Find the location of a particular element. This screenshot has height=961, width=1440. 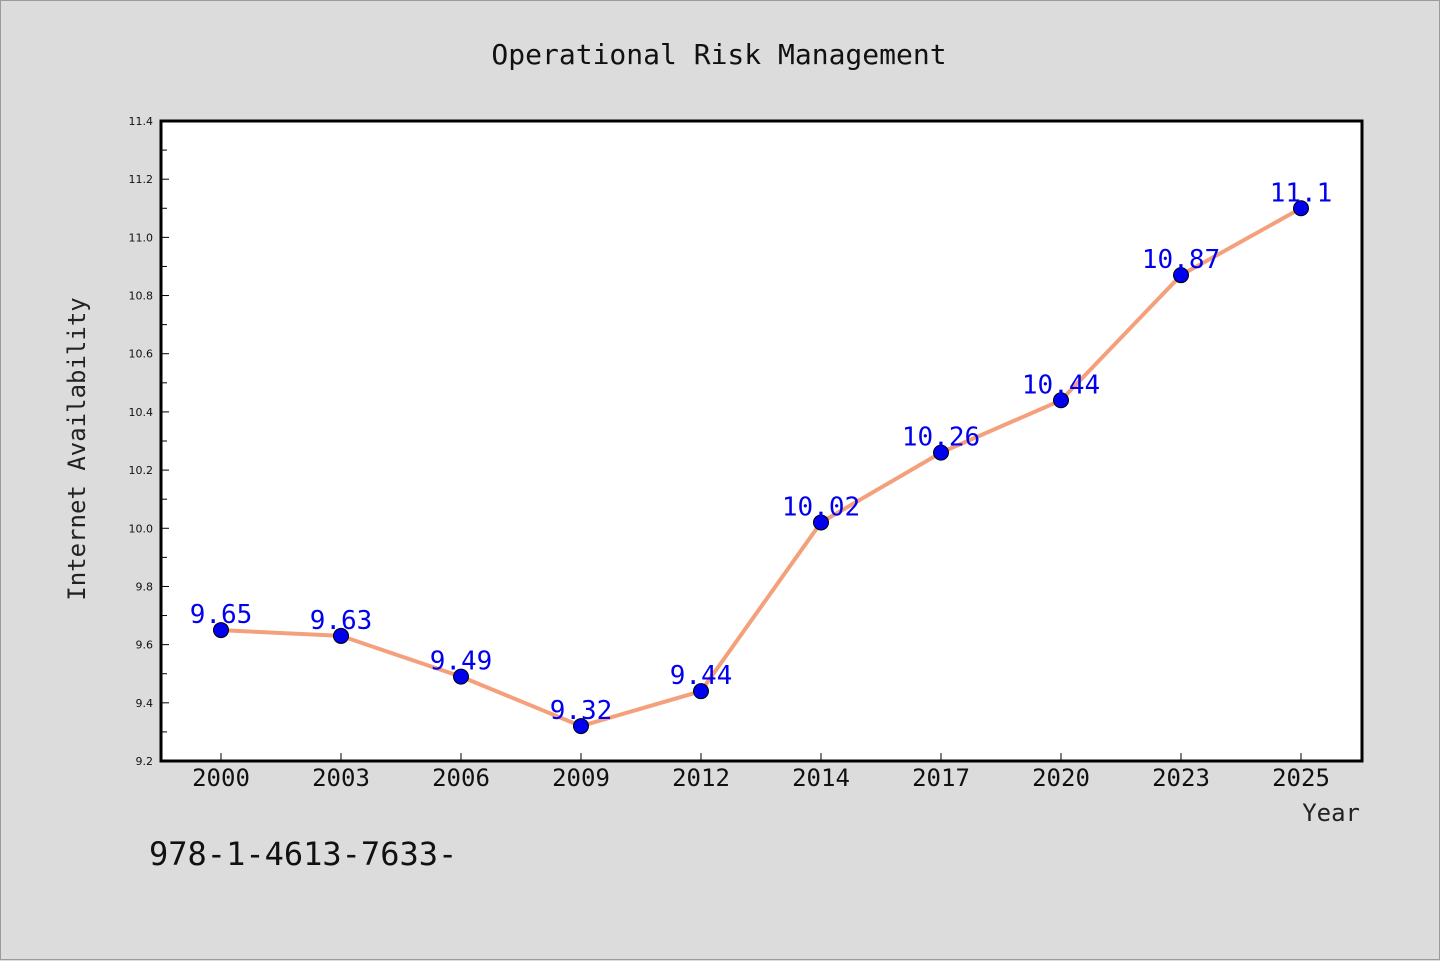

data-label: 9.32 is located at coordinates (581, 711).